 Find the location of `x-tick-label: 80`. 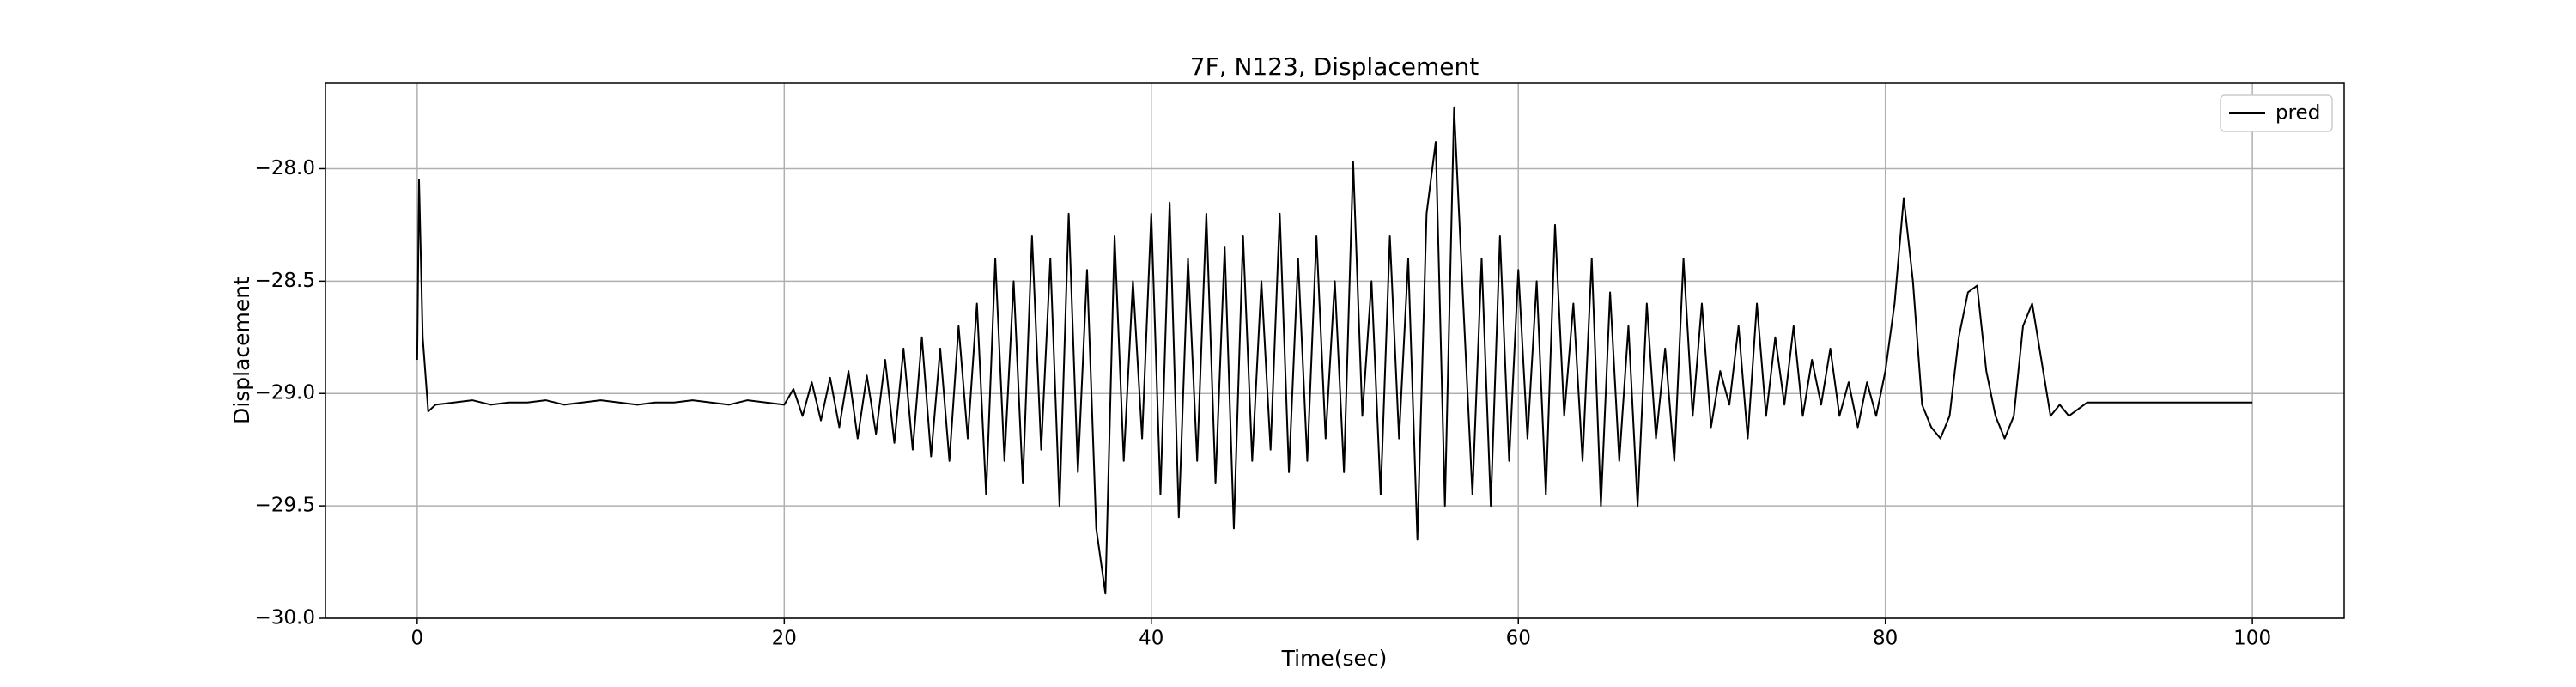

x-tick-label: 80 is located at coordinates (1886, 639).